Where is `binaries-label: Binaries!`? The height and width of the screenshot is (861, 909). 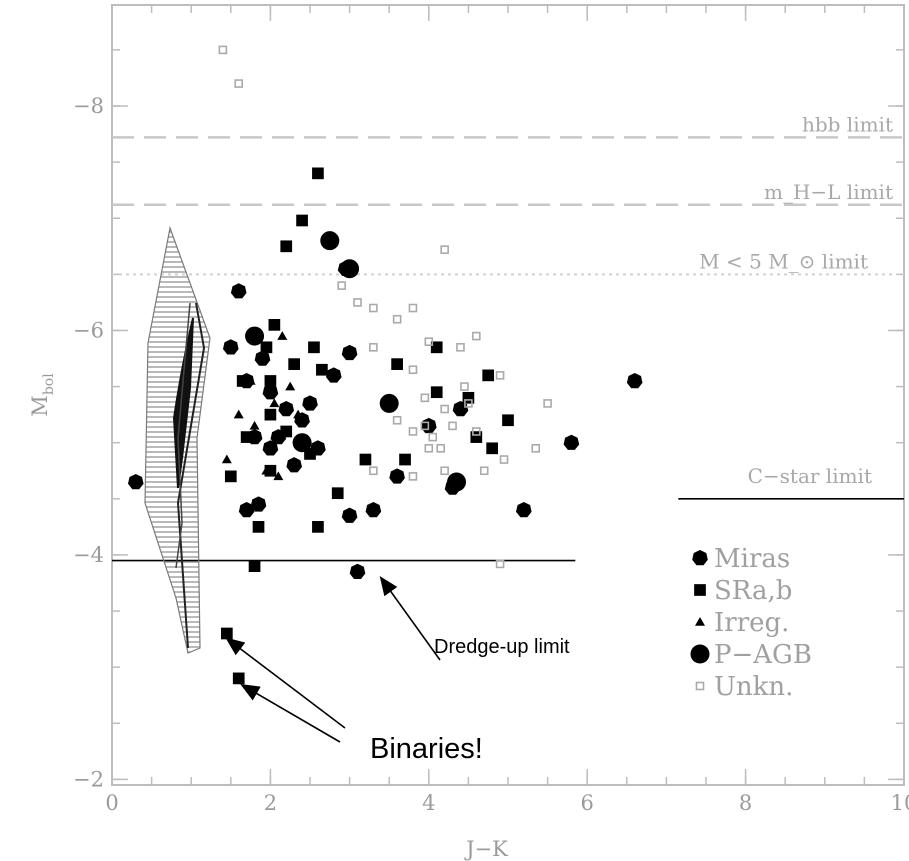 binaries-label: Binaries! is located at coordinates (426, 749).